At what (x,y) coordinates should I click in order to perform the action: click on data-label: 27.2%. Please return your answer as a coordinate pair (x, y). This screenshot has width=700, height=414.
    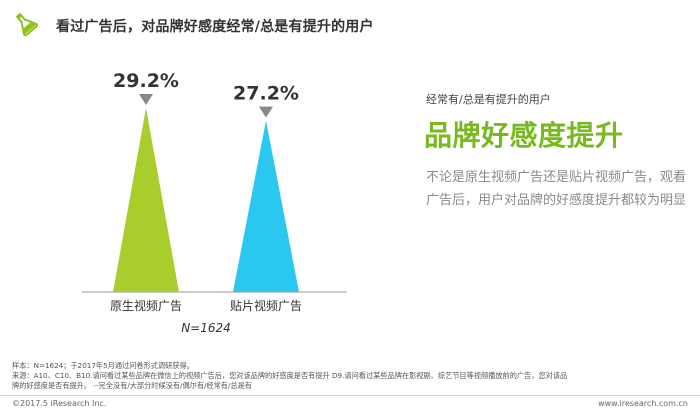
    Looking at the image, I should click on (266, 94).